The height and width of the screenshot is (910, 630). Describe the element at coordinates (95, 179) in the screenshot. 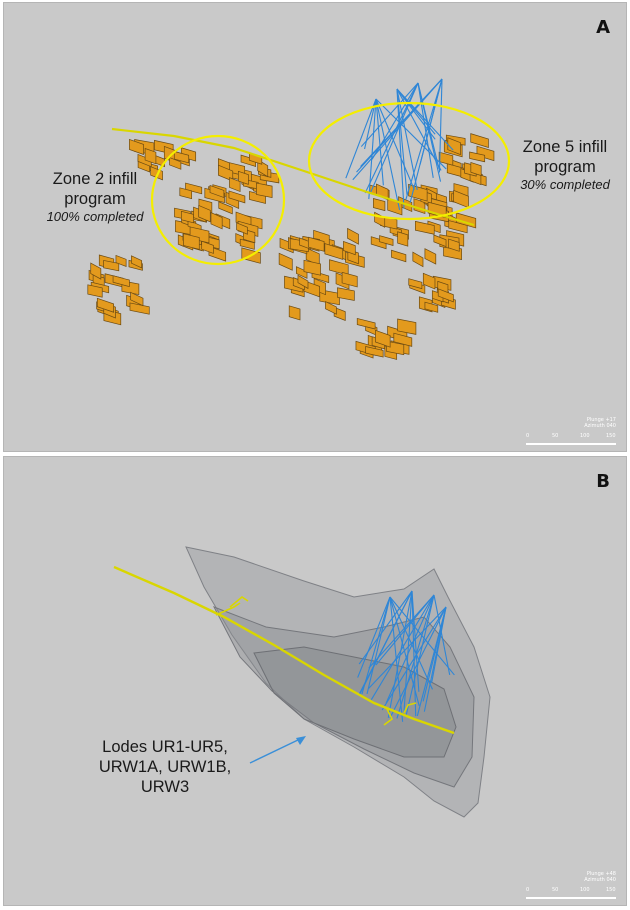

I see `zone2-title-line1: Zone 2 infill` at that location.